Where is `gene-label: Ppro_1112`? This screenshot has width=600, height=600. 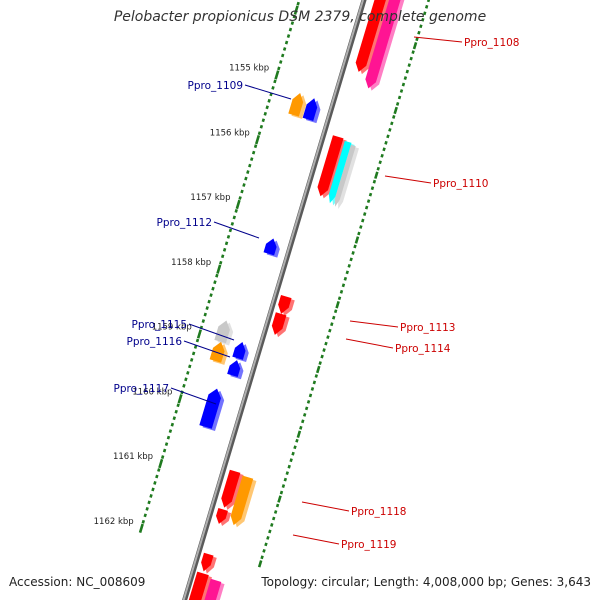 gene-label: Ppro_1112 is located at coordinates (184, 223).